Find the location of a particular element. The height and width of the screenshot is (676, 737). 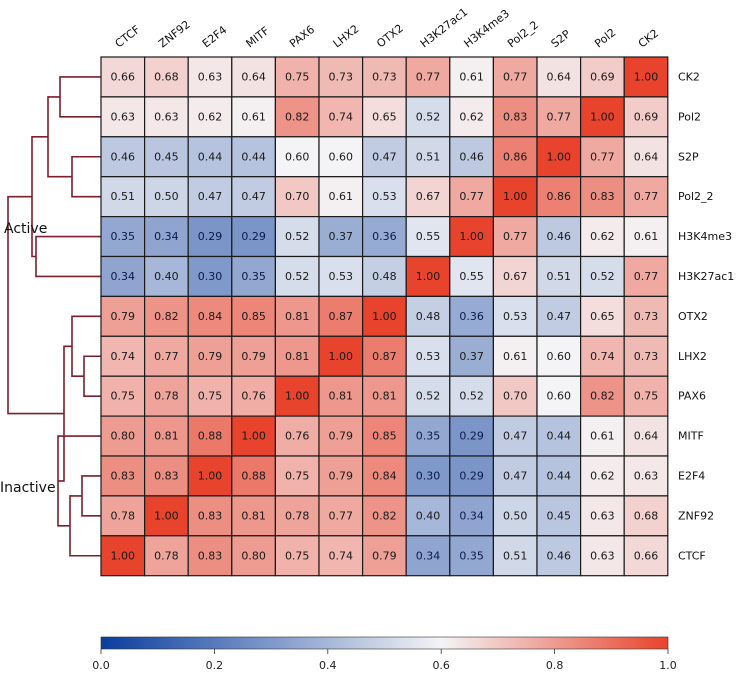

cell-value-label: 0.48 is located at coordinates (384, 276).